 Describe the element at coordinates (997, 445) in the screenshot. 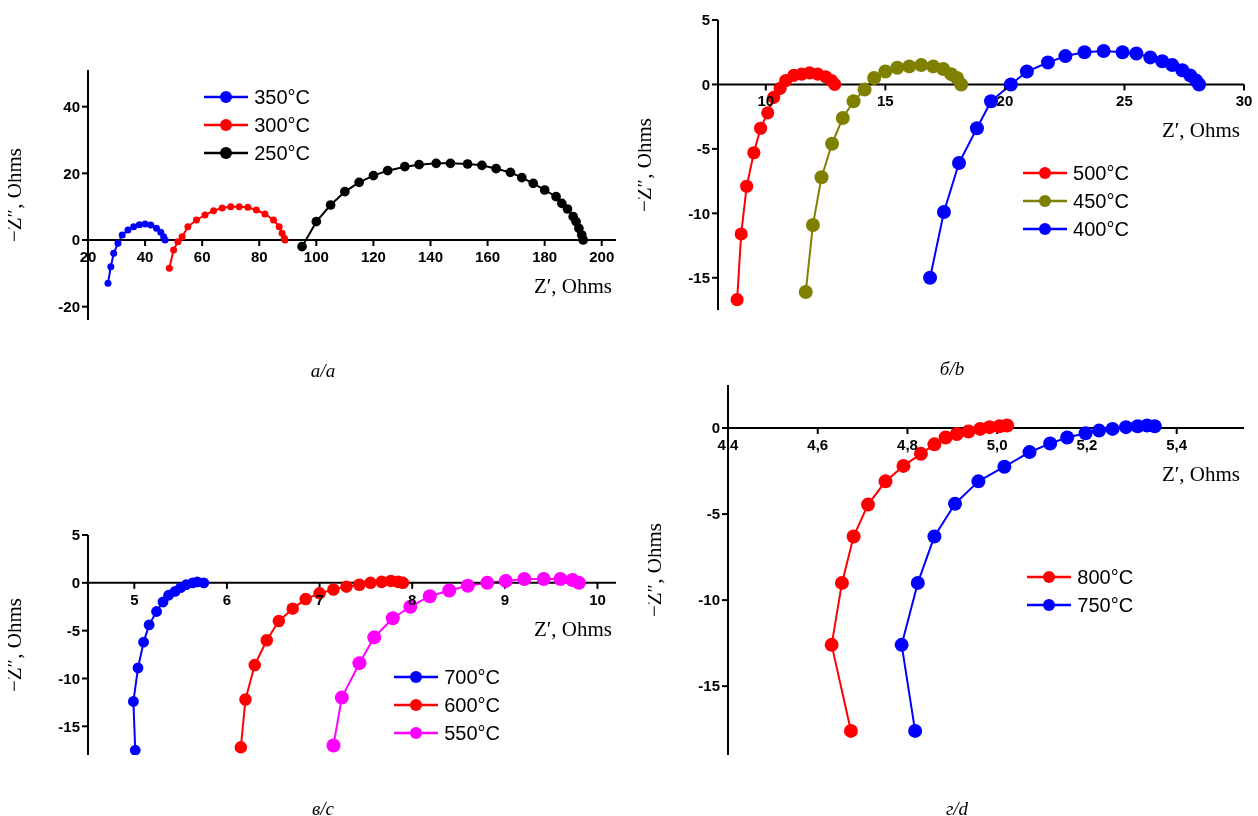

I see `x-tick-label: 5,0` at that location.